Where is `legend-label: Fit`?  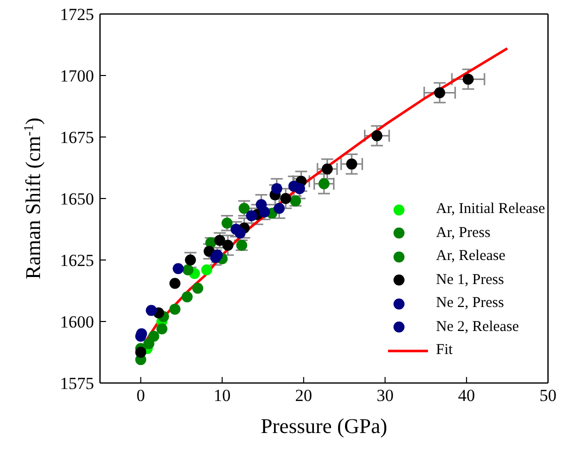
legend-label: Fit is located at coordinates (444, 350).